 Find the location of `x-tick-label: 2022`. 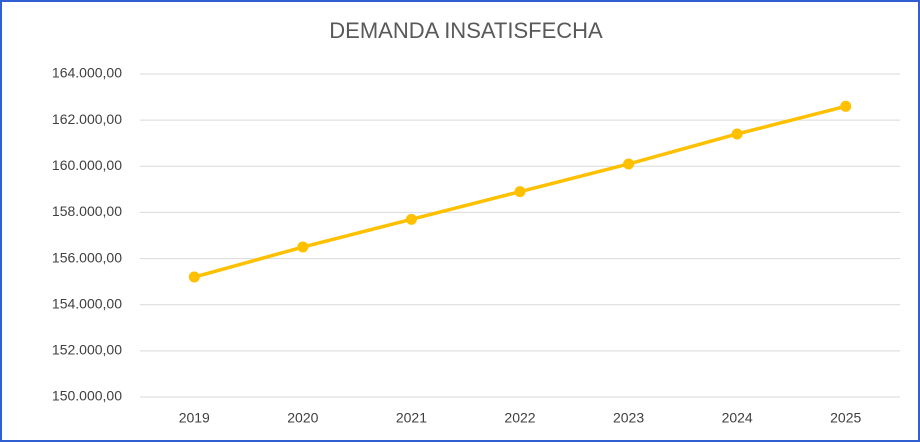

x-tick-label: 2022 is located at coordinates (519, 418).